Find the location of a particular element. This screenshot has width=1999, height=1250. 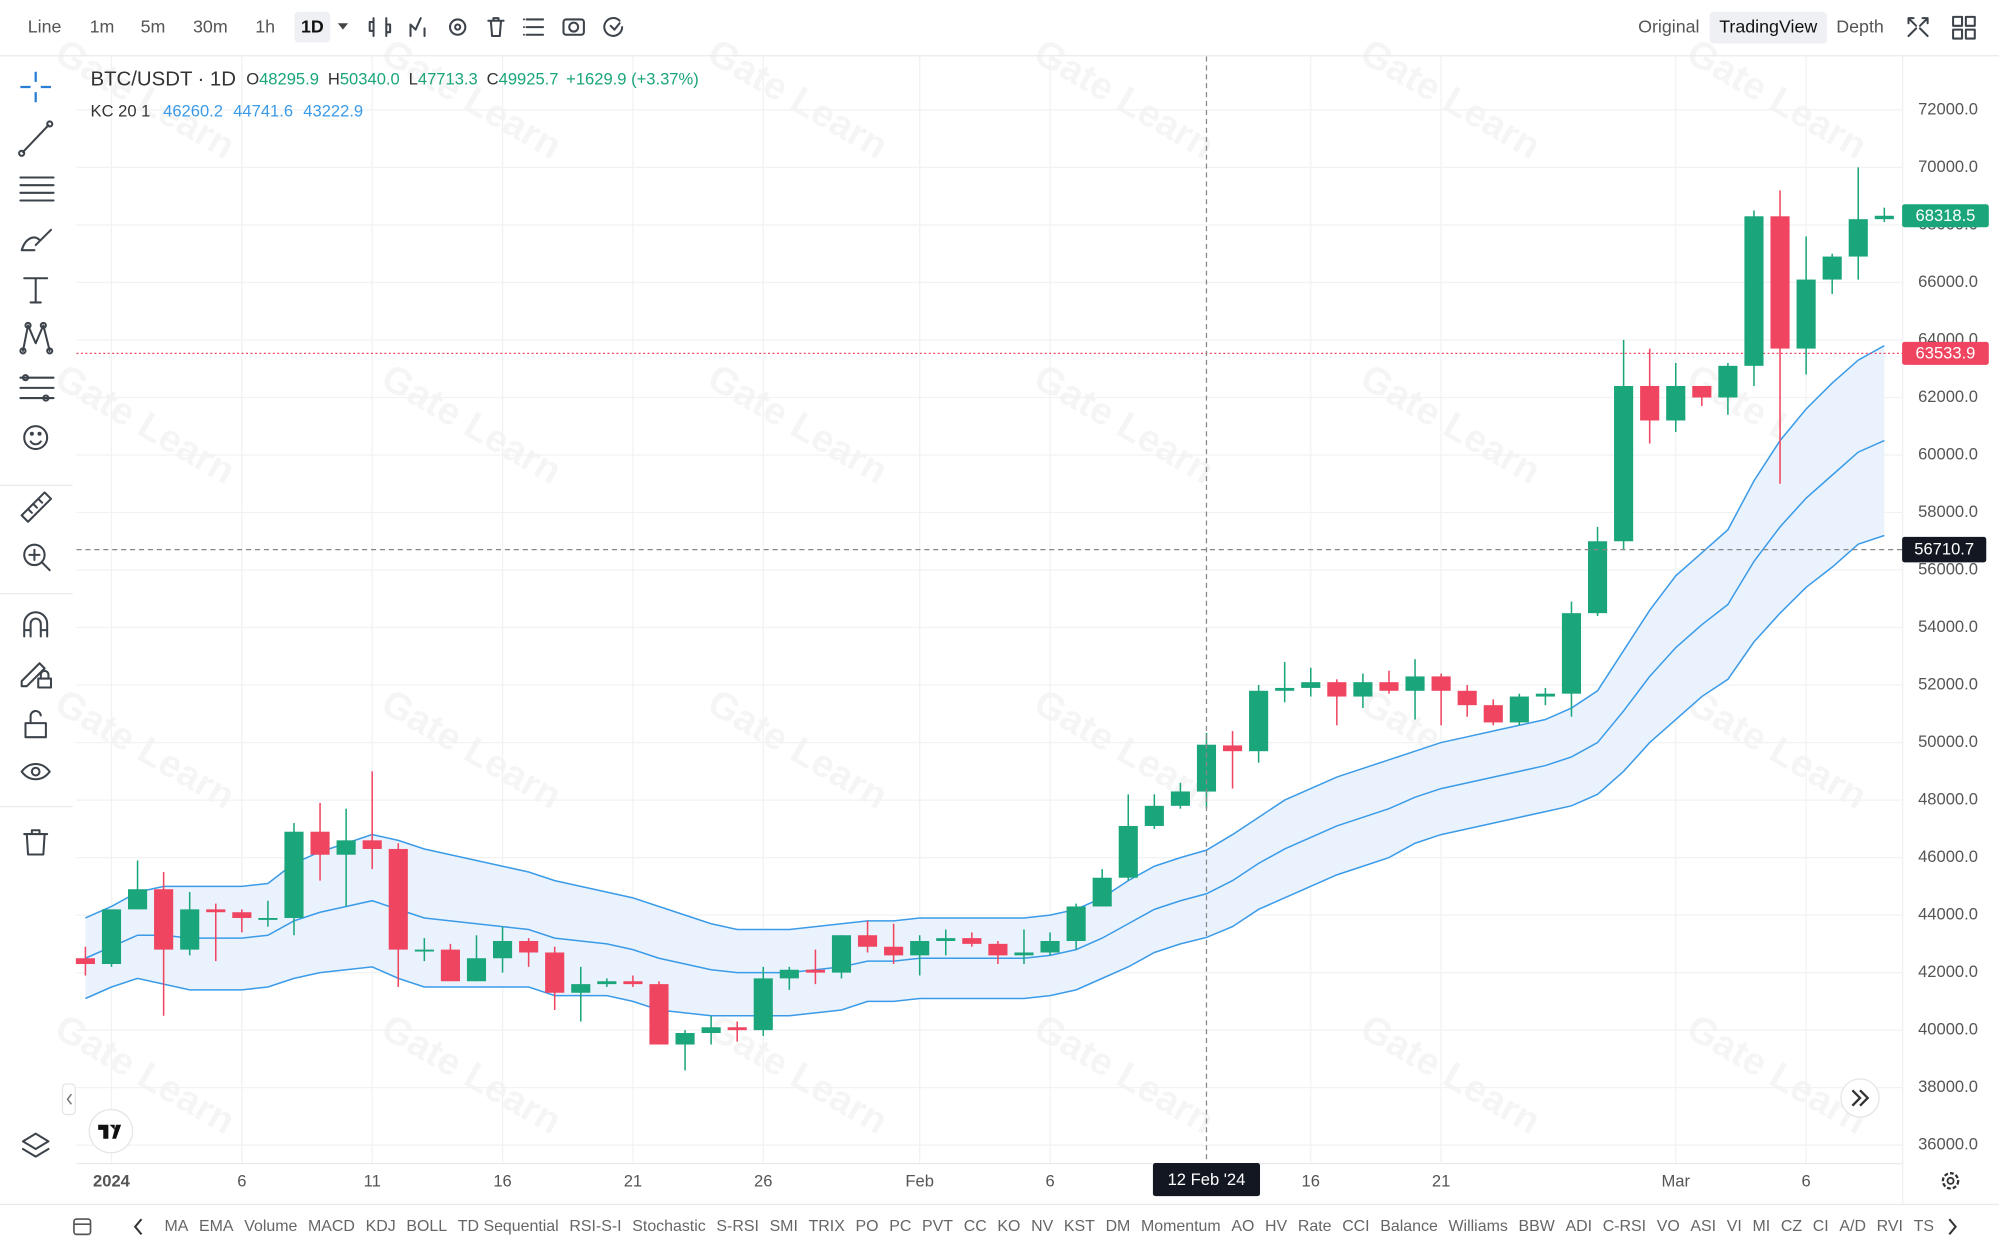

indicator-button: TS is located at coordinates (1924, 1226).